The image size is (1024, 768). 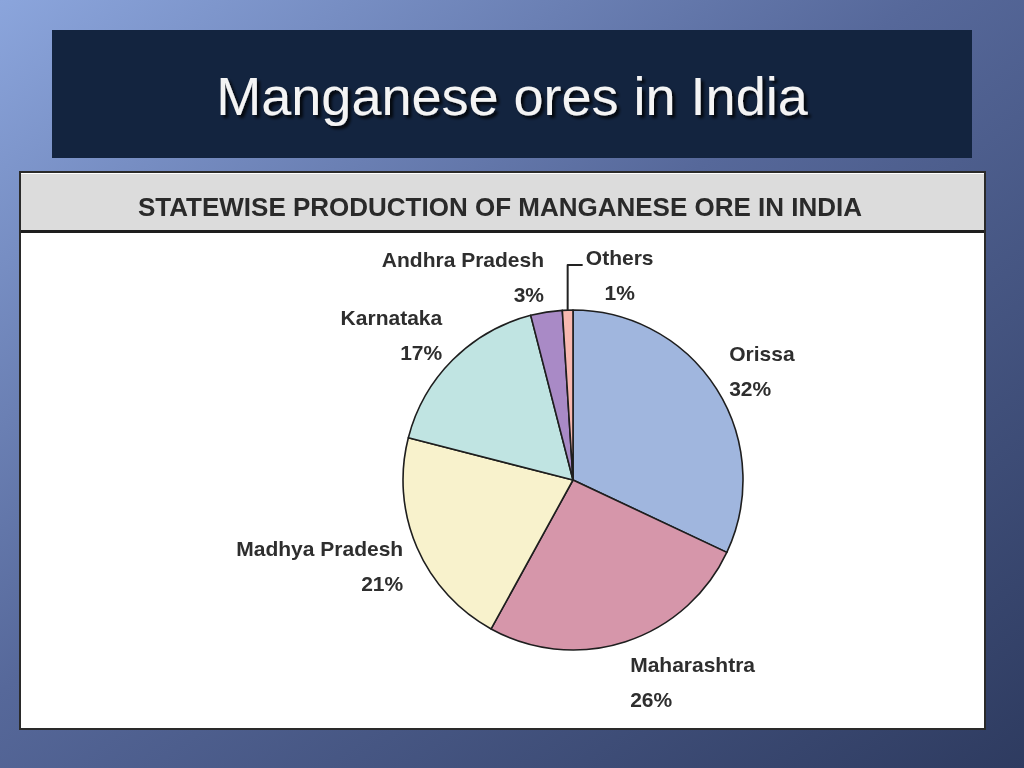 What do you see at coordinates (382, 583) in the screenshot?
I see `data-label: 21%` at bounding box center [382, 583].